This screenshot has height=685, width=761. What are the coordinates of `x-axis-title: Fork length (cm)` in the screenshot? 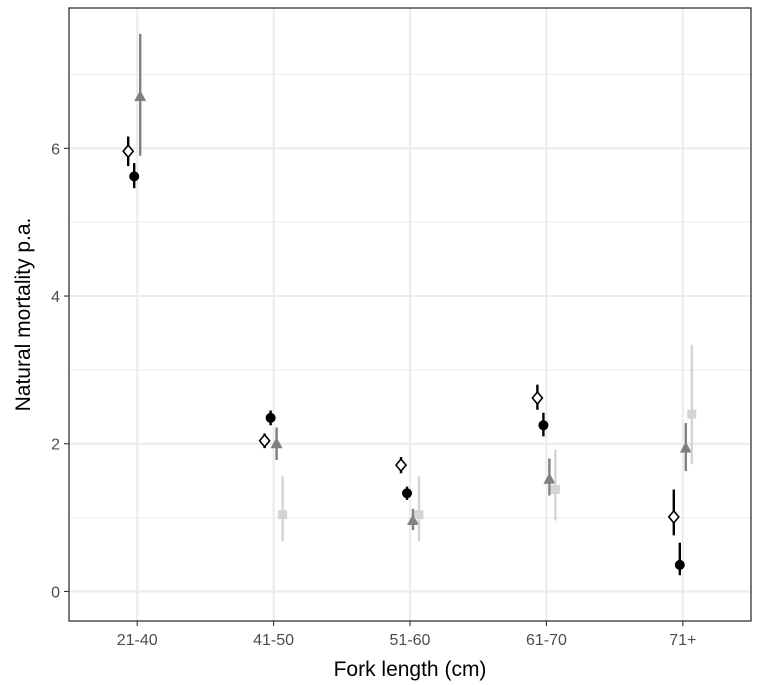 It's located at (410, 669).